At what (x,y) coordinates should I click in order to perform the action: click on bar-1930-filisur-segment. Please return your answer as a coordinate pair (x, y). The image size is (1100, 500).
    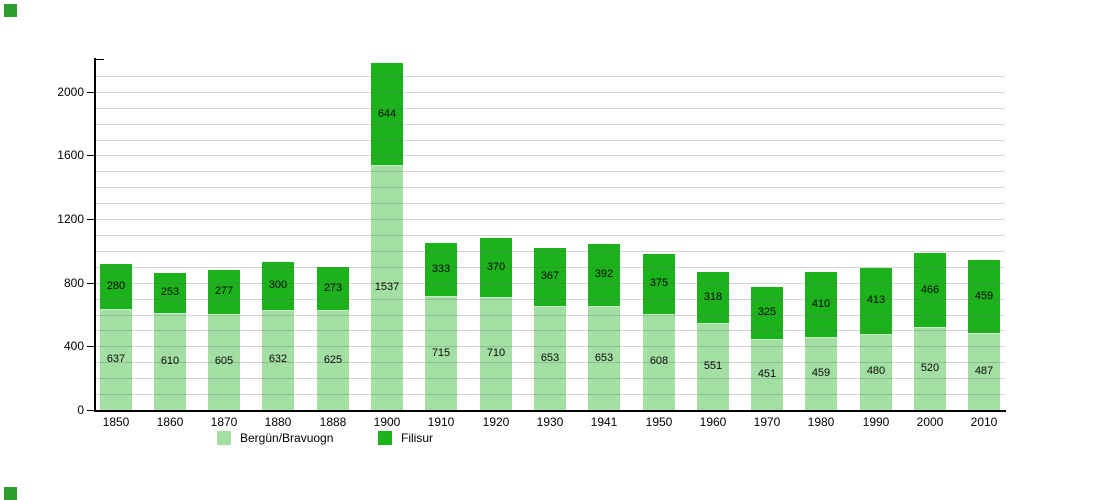
    Looking at the image, I should click on (550, 277).